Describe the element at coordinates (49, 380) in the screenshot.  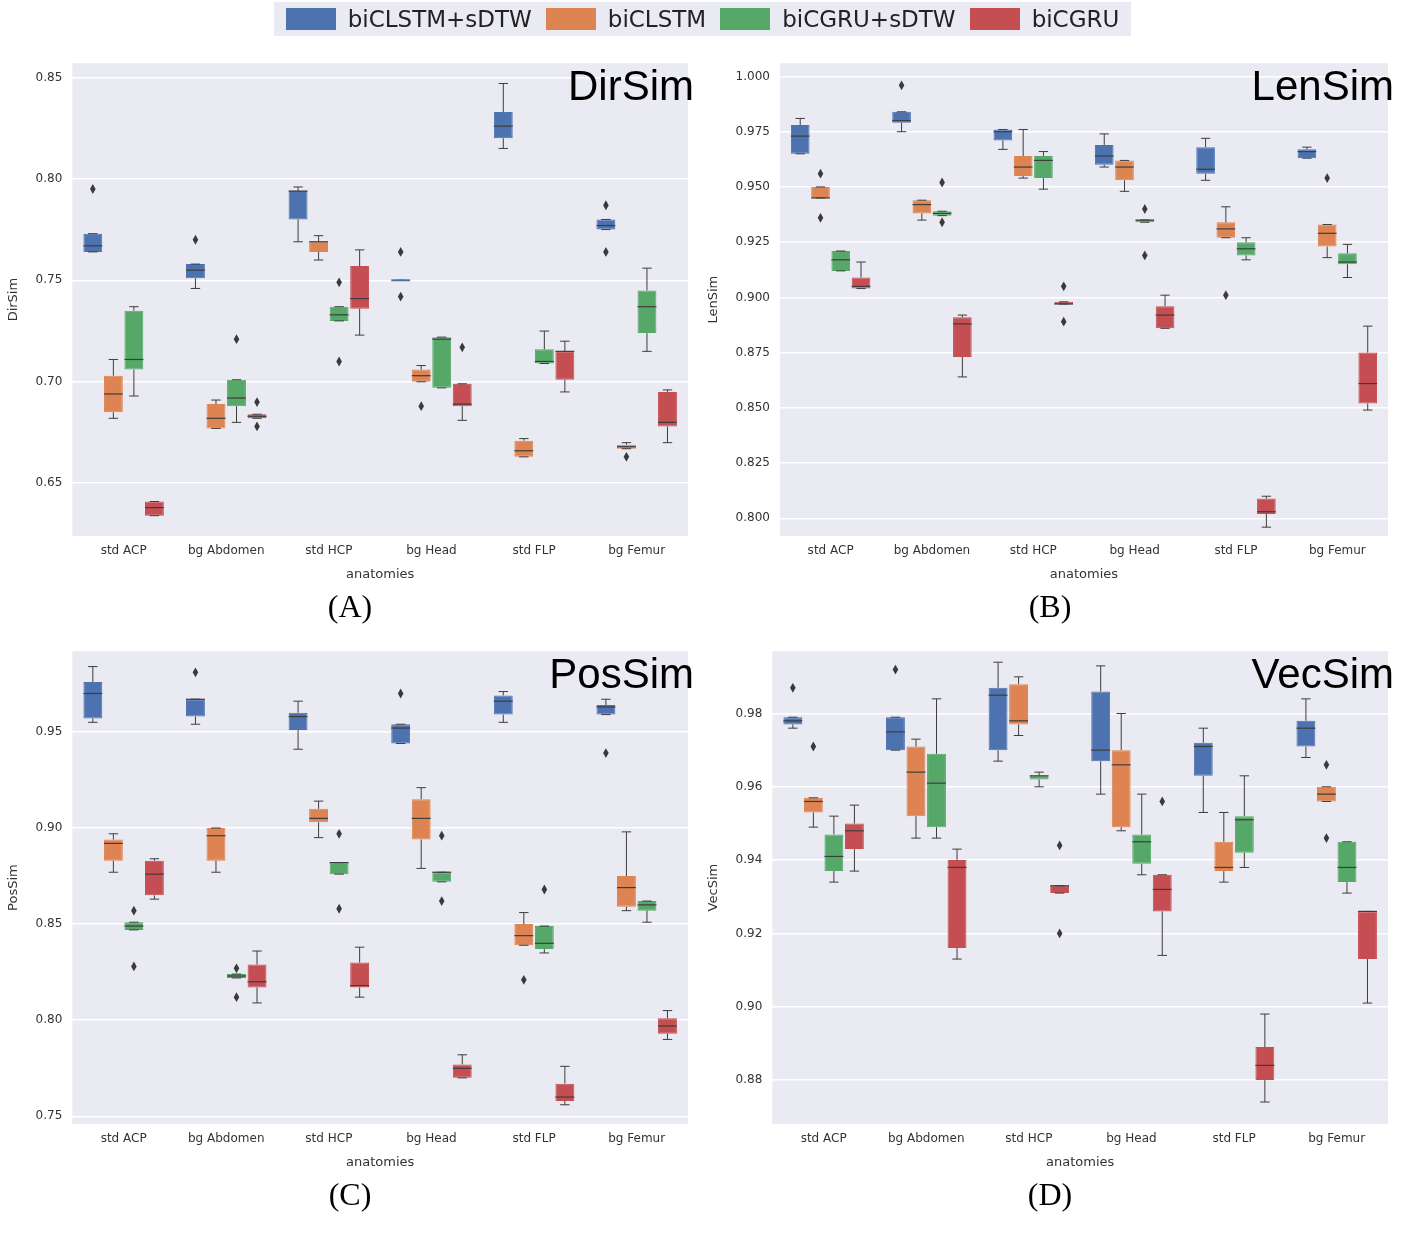
I see `y-tick-label: 0.70` at that location.